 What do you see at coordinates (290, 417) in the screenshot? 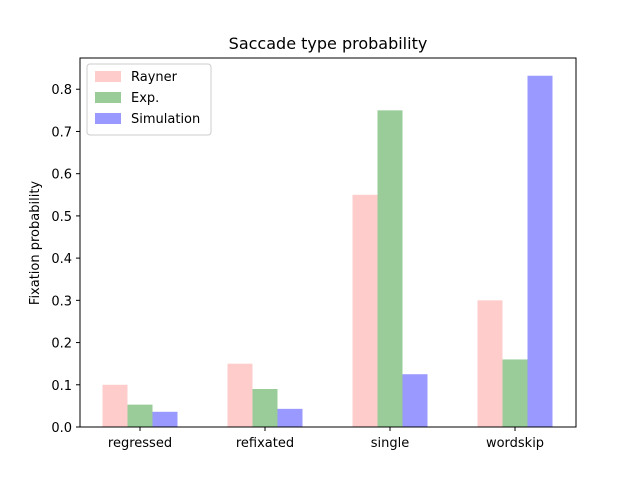
I see `bar-simulation-refixated` at bounding box center [290, 417].